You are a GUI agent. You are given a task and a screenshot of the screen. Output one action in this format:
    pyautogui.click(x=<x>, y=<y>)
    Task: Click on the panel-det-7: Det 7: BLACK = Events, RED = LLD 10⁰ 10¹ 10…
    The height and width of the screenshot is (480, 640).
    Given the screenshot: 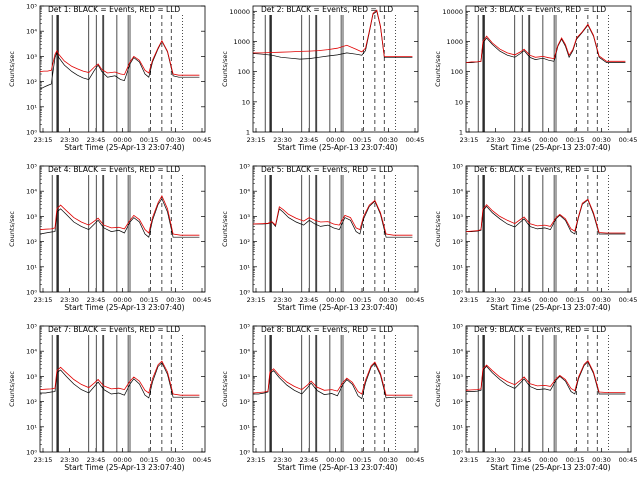 What is the action you would take?
    pyautogui.click(x=109, y=398)
    